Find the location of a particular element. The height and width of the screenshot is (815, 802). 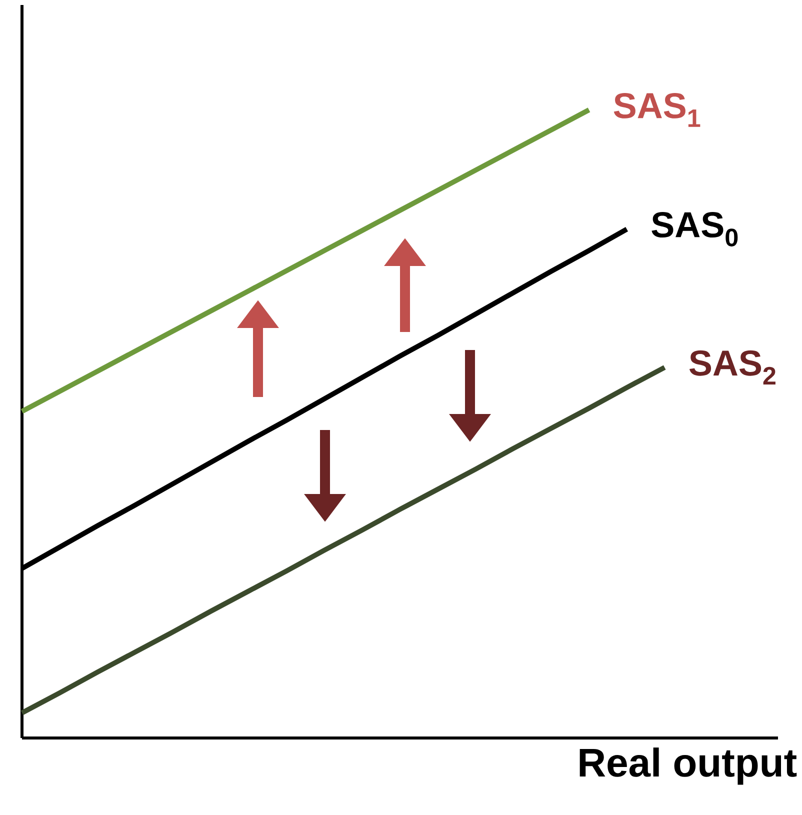

series-label: SAS$_{2}$ is located at coordinates (732, 367).